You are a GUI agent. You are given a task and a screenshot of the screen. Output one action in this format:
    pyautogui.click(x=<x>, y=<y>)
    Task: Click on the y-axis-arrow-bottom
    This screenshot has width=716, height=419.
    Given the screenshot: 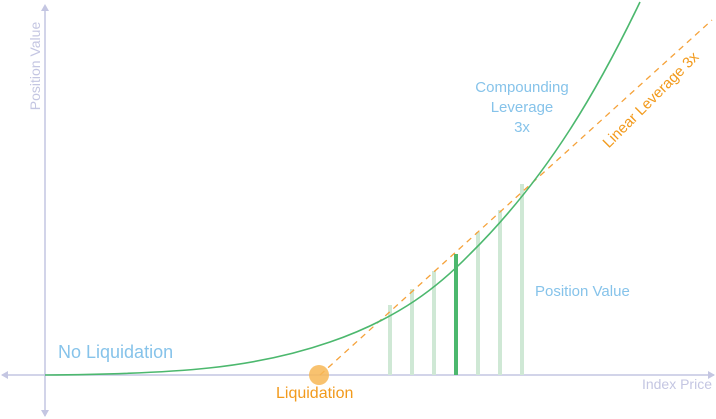 What is the action you would take?
    pyautogui.click(x=45, y=413)
    